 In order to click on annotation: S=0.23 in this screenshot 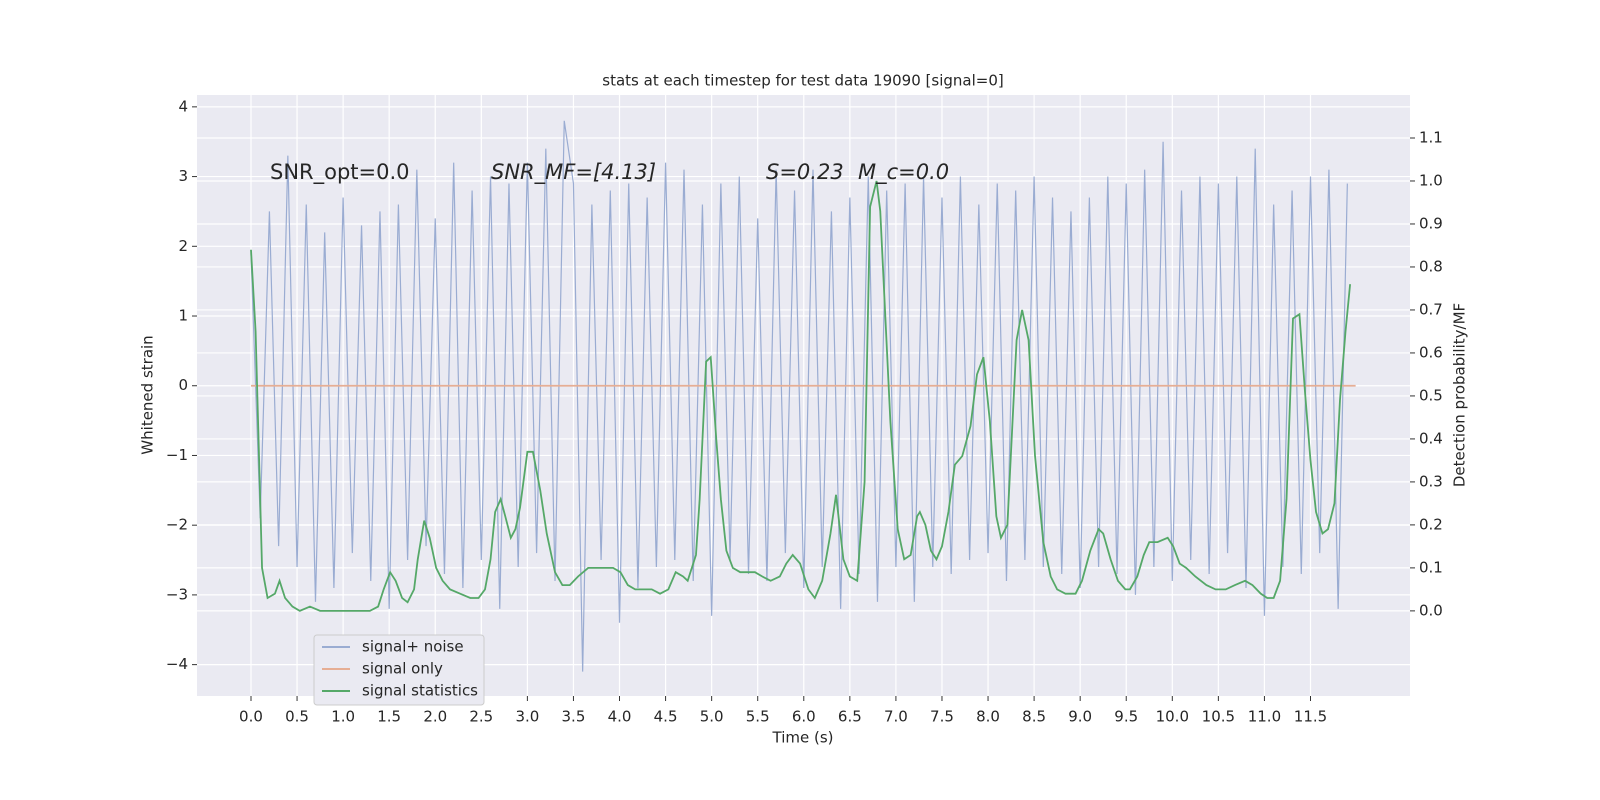, I will do `click(805, 172)`.